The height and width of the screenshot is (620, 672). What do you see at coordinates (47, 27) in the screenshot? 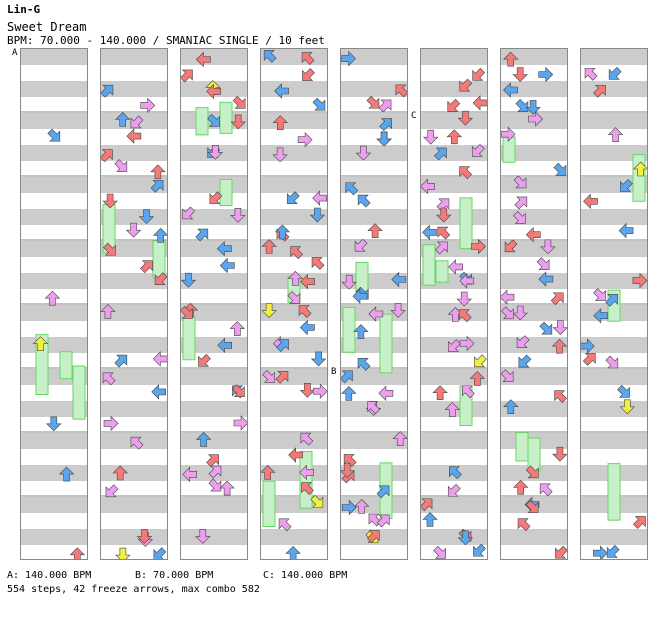
I see `song-title: Sweet Dream` at bounding box center [47, 27].